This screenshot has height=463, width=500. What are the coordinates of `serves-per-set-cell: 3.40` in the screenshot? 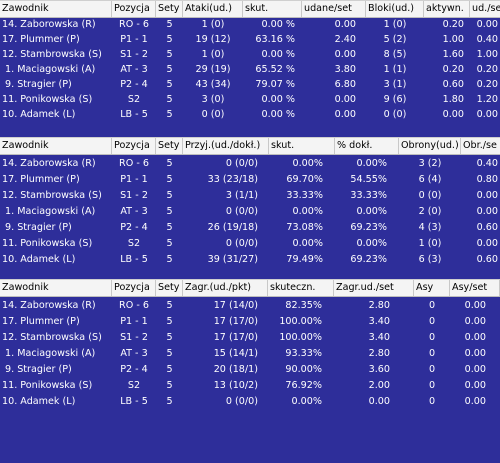 It's located at (379, 321).